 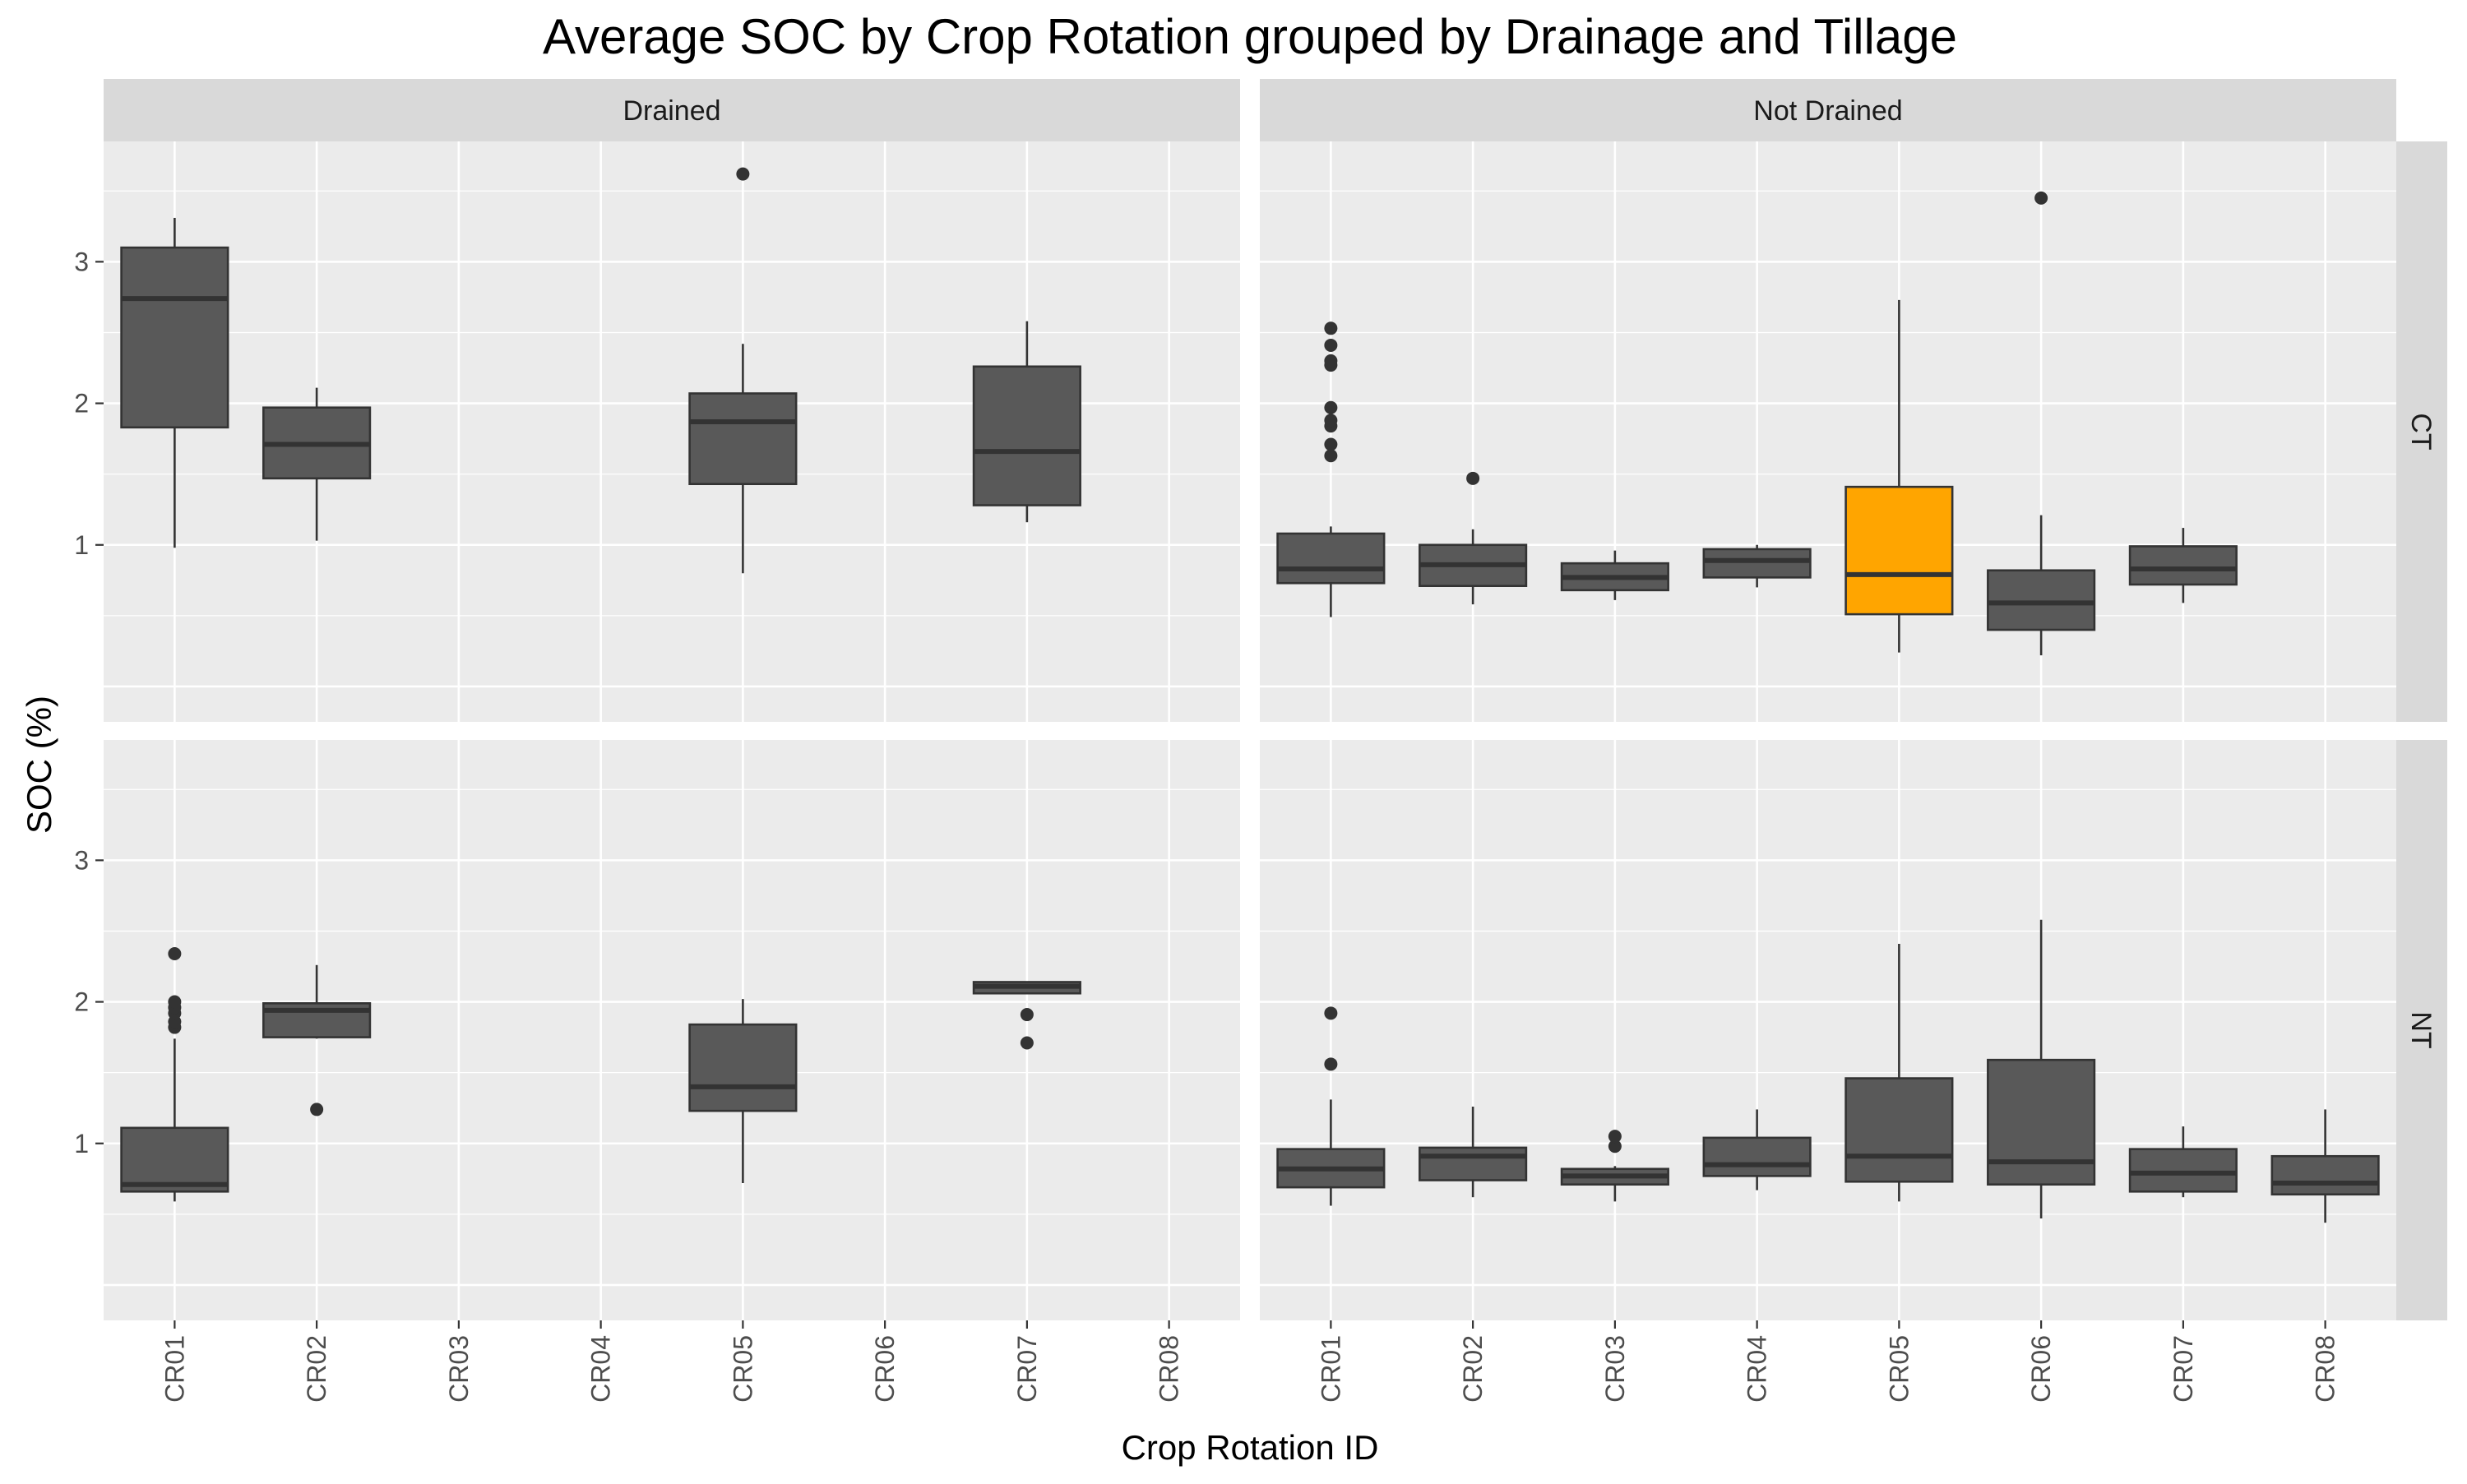 I want to click on y-axis-label: SOC (%), so click(x=39, y=765).